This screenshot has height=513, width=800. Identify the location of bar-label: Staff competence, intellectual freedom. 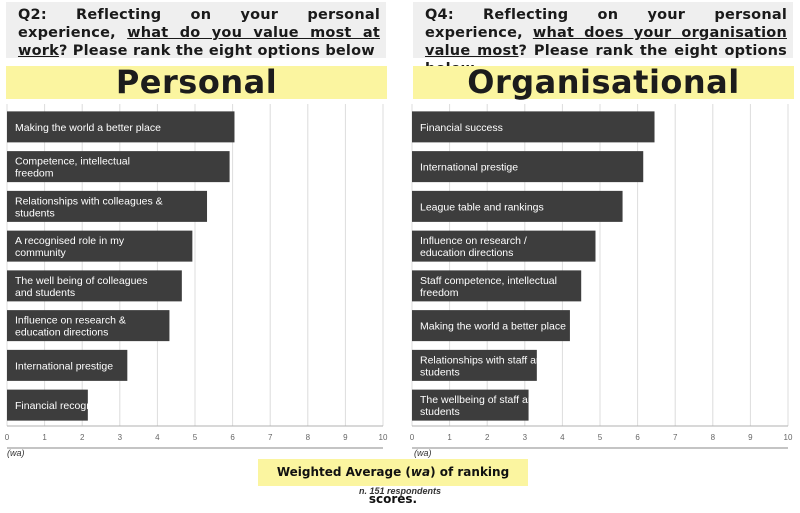
(488, 287).